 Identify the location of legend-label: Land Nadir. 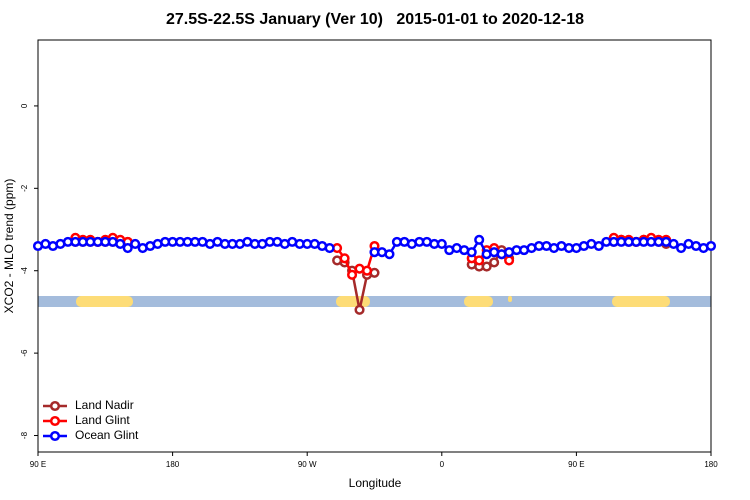
(104, 405).